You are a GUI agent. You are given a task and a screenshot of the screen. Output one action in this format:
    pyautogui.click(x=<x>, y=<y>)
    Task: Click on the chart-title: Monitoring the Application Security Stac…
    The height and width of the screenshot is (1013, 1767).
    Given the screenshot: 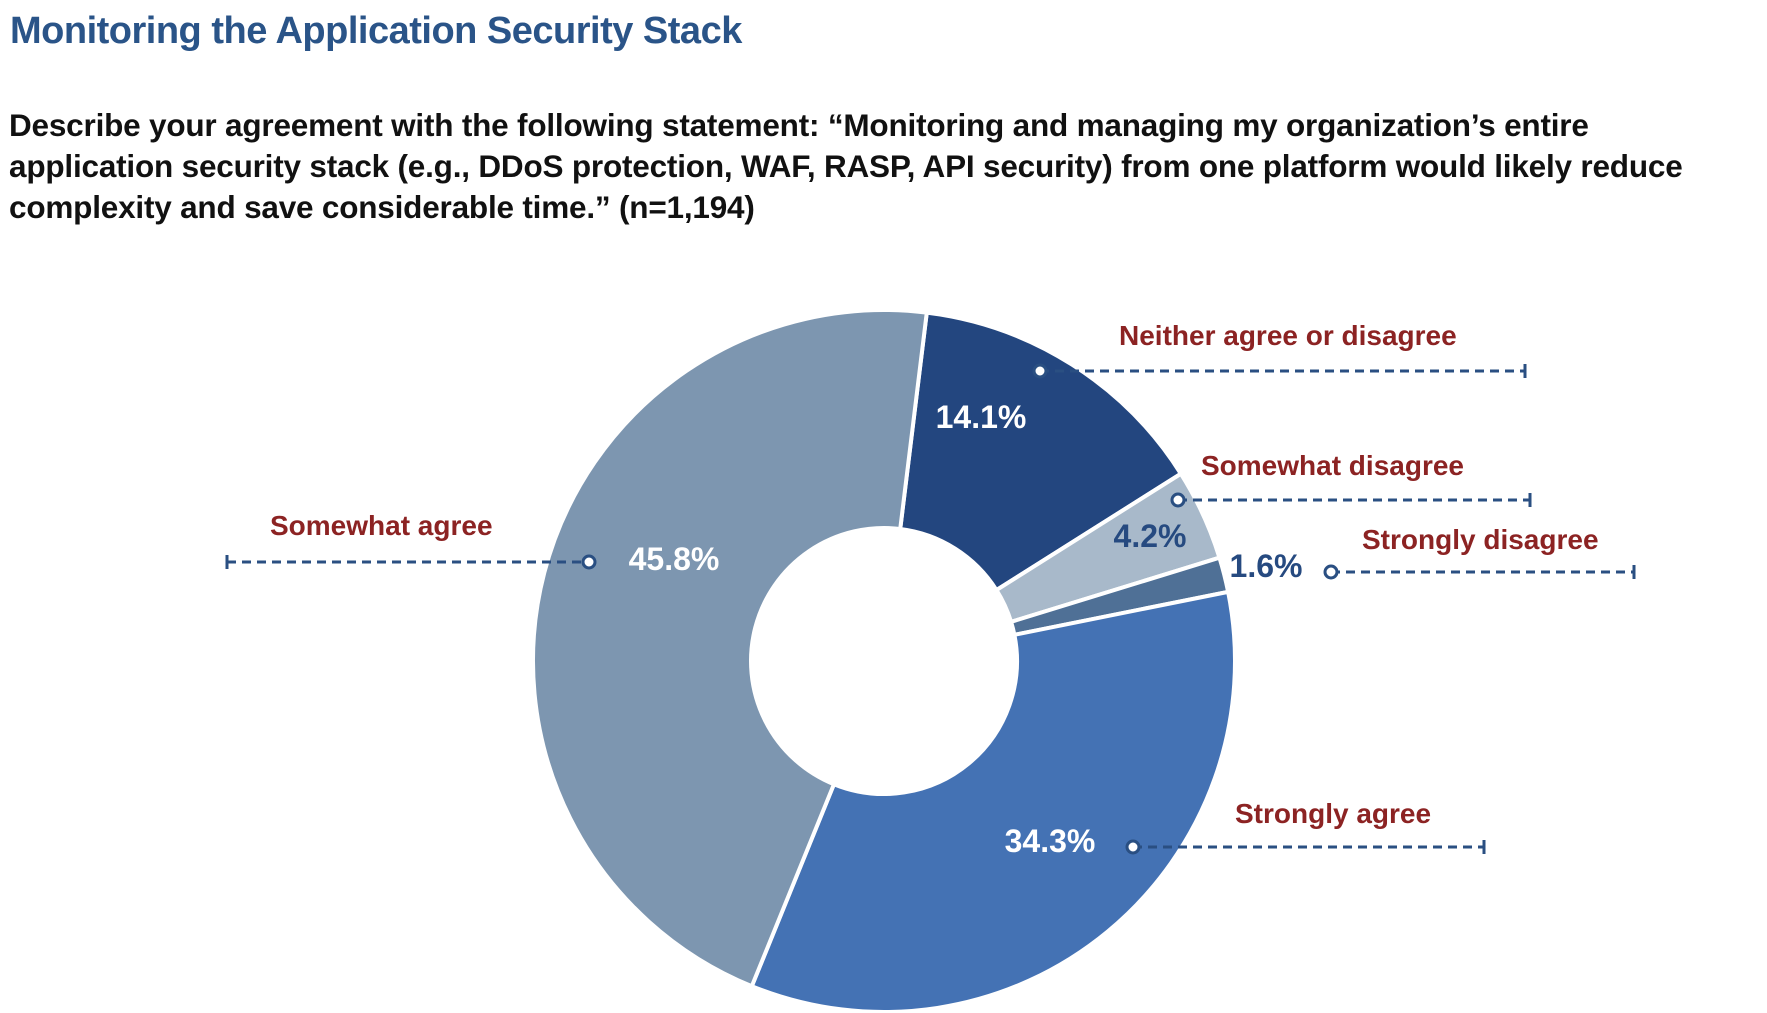 What is the action you would take?
    pyautogui.click(x=376, y=31)
    